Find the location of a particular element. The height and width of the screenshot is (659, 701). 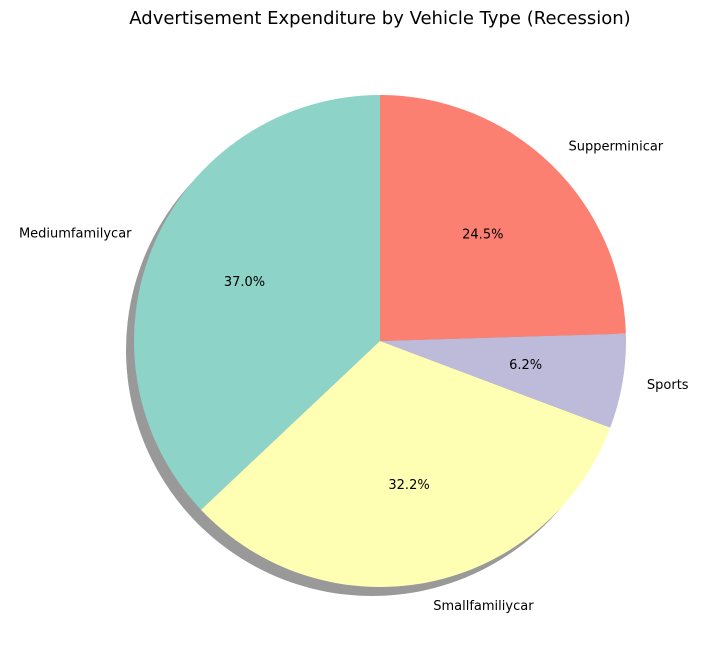

pie-category-label-supperminicar: Supperminicar is located at coordinates (615, 146).